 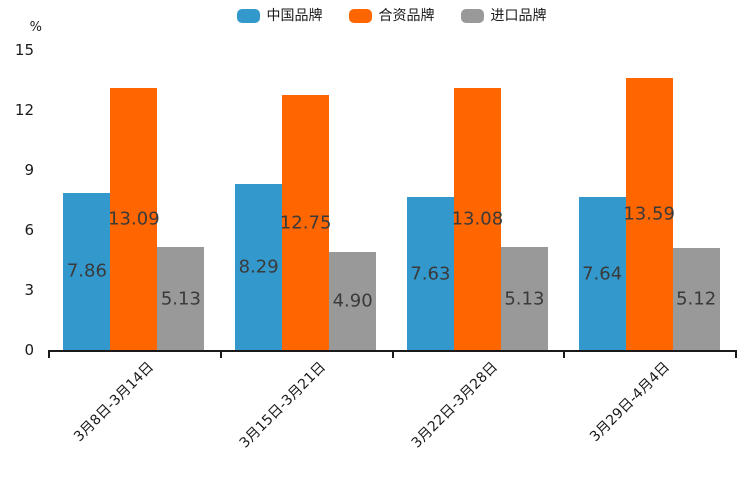 I want to click on x-axis-category-label: 3月8日-3月14日, so click(x=114, y=402).